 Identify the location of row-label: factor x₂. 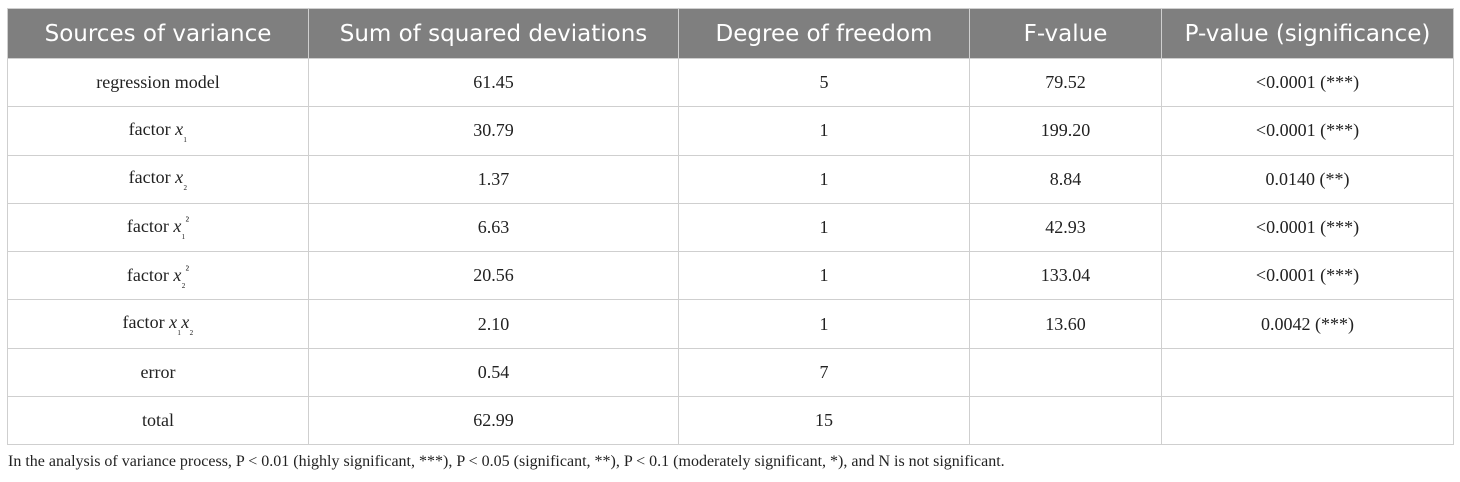
(158, 179).